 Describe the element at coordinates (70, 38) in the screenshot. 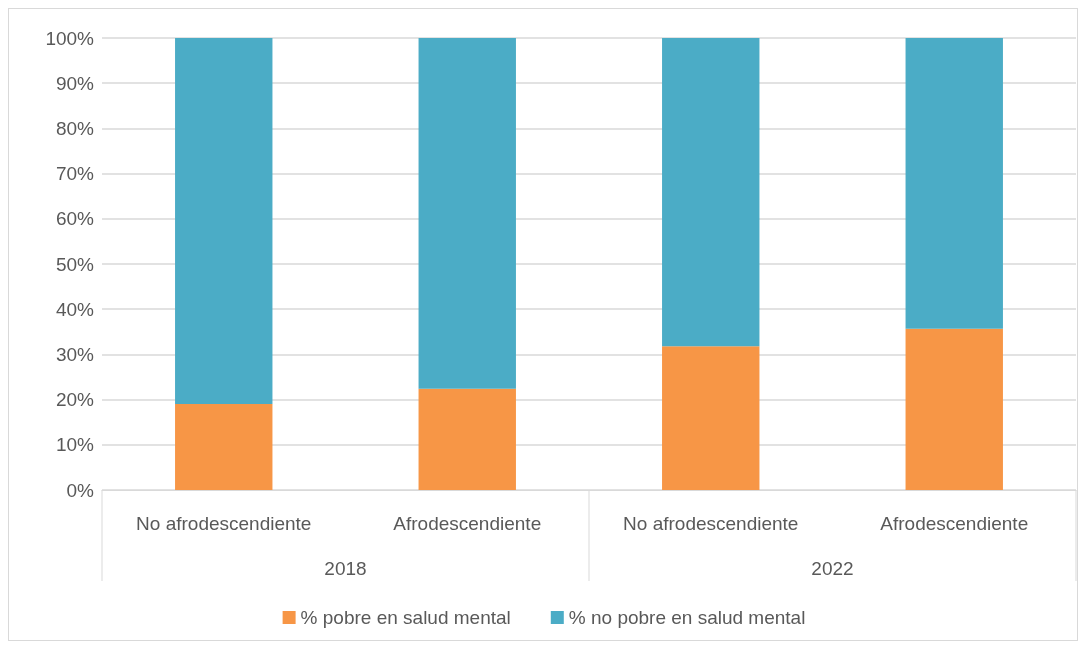

I see `y-tick-label: 100%` at that location.